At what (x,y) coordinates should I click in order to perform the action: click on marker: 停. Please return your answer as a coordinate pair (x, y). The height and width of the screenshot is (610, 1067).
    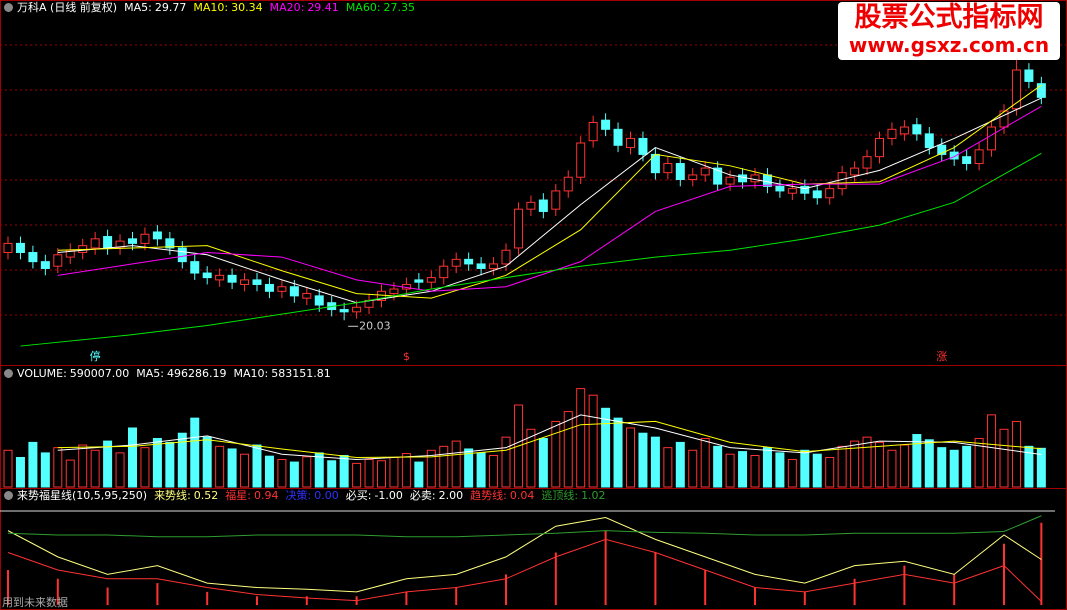
    Looking at the image, I should click on (95, 356).